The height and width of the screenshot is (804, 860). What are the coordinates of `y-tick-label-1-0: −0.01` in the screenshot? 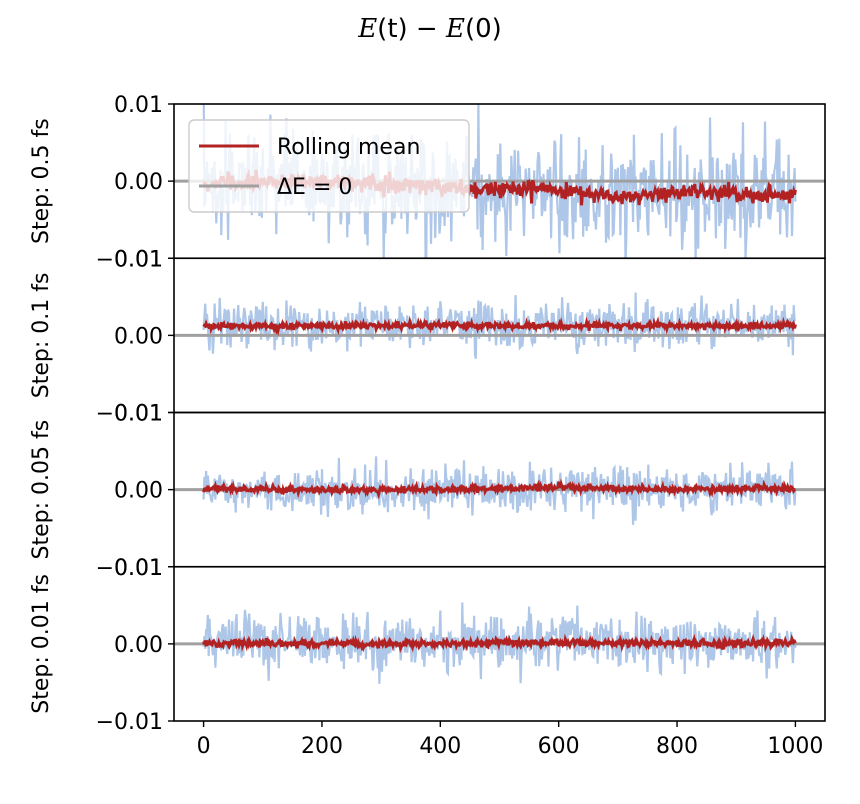 It's located at (129, 414).